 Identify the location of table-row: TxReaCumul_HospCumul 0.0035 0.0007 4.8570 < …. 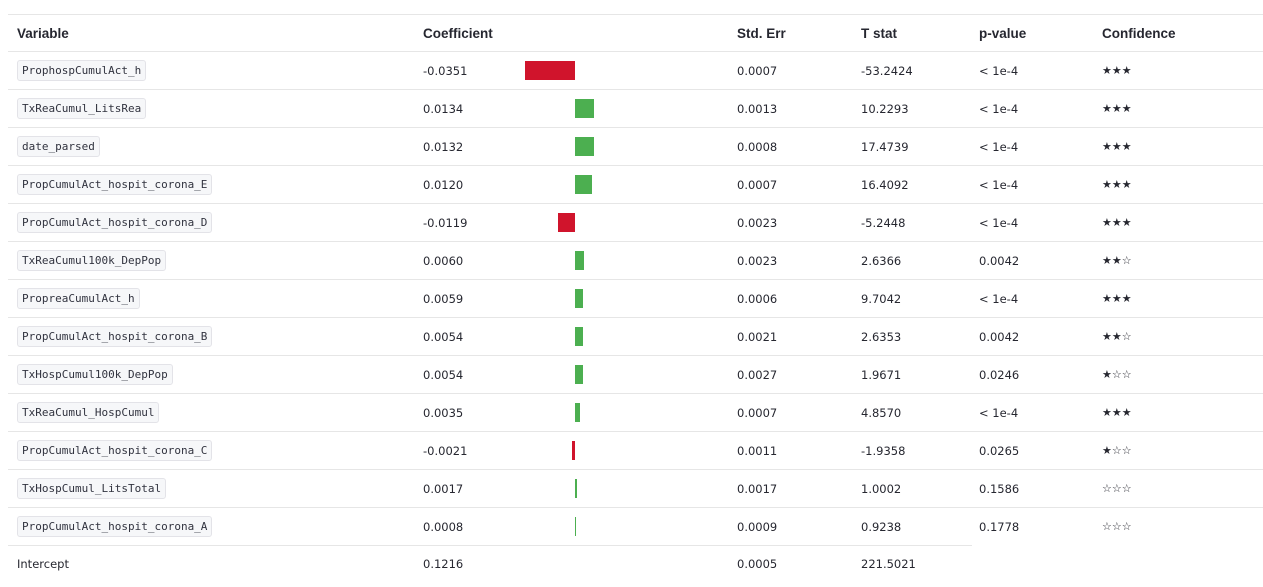
(635, 412).